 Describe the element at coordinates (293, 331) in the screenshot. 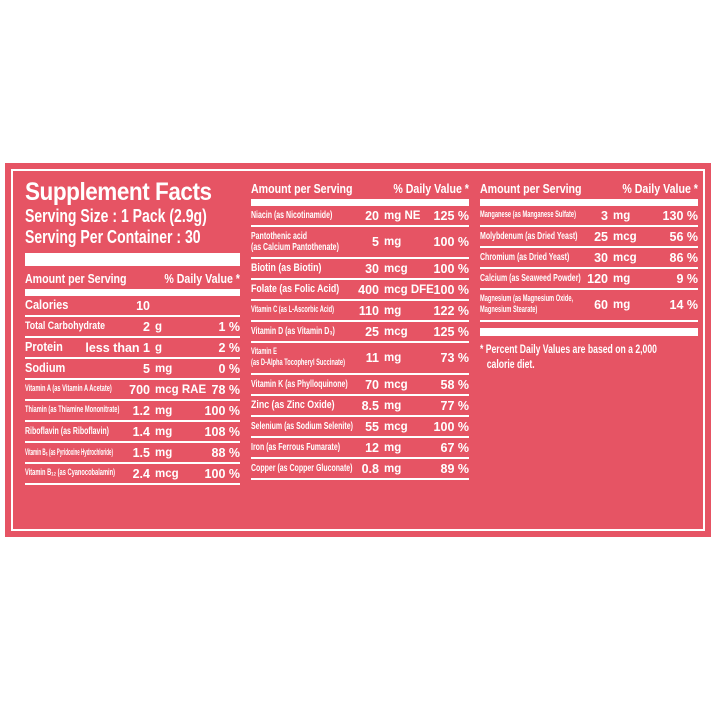

I see `nutrient-name-line: Vitamin D (as Vitamin D₃)` at that location.